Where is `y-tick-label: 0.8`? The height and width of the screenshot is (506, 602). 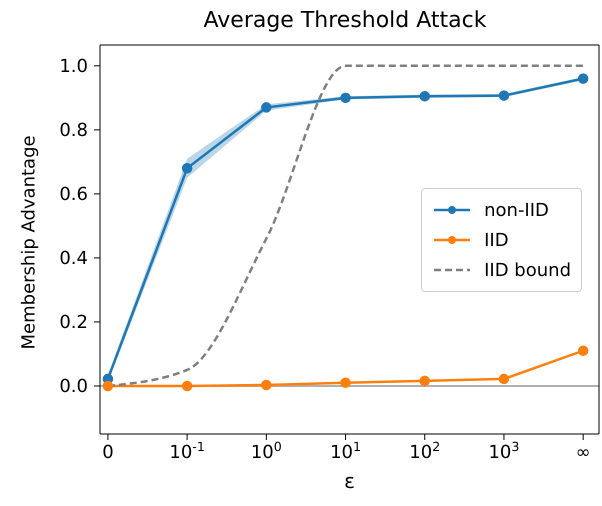 y-tick-label: 0.8 is located at coordinates (73, 130).